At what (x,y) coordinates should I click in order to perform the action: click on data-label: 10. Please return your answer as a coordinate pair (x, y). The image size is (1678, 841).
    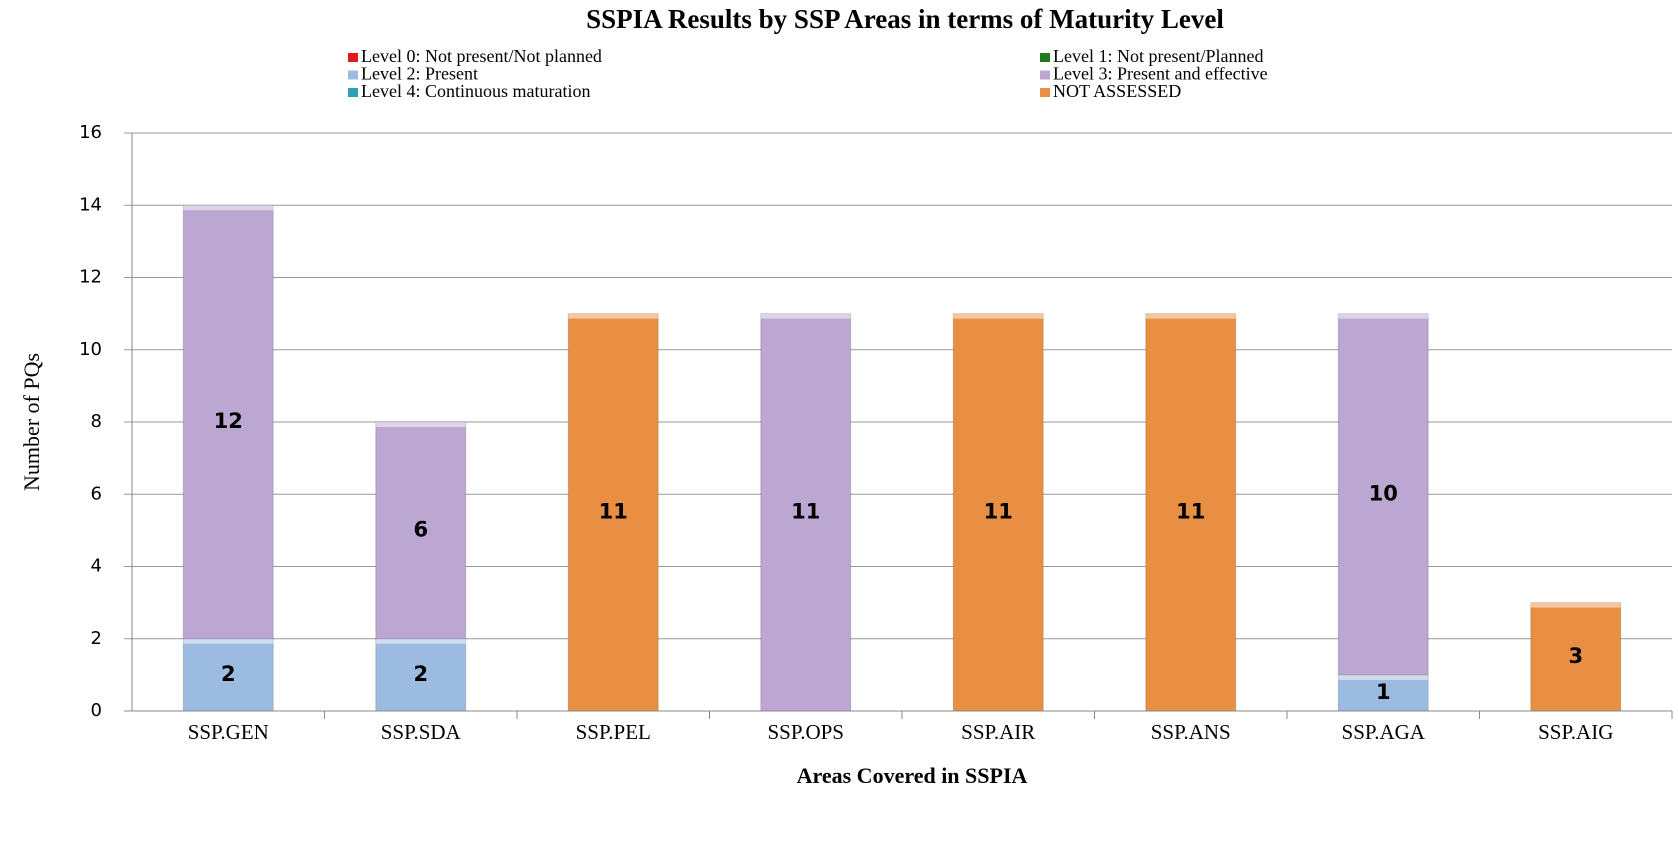
    Looking at the image, I should click on (1383, 493).